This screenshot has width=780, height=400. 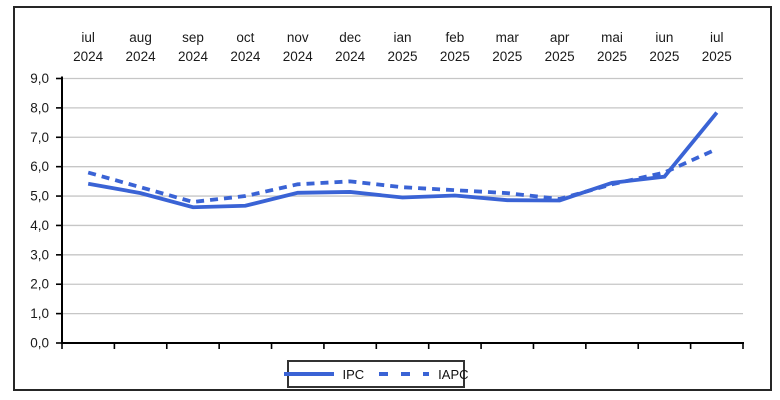 I want to click on y-axis-label: 6,0, so click(x=39, y=166).